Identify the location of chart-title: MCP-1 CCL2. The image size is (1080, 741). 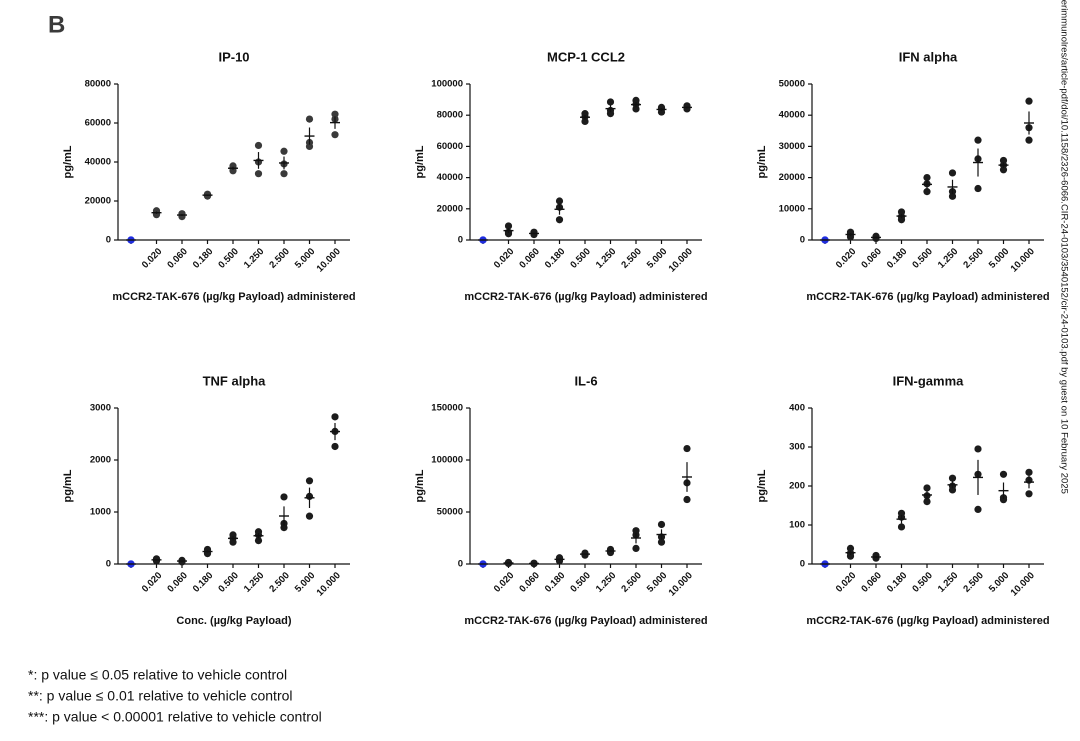
(586, 56).